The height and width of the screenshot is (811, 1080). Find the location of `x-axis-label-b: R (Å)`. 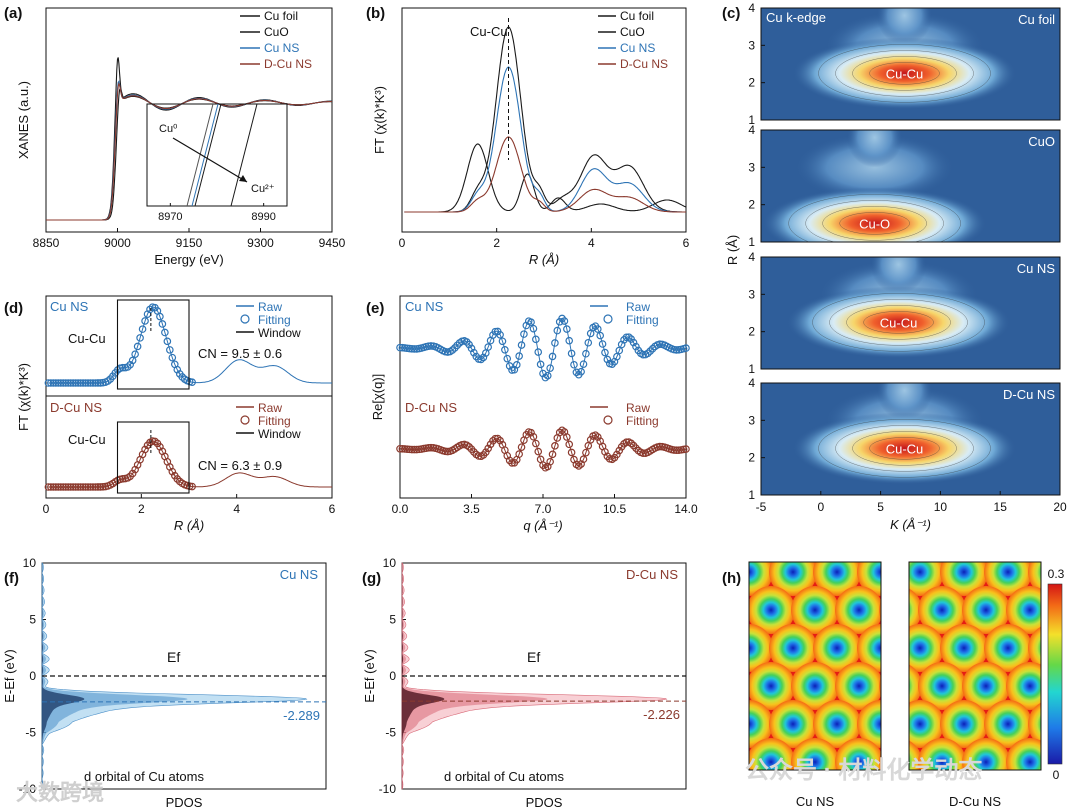

x-axis-label-b: R (Å) is located at coordinates (544, 259).